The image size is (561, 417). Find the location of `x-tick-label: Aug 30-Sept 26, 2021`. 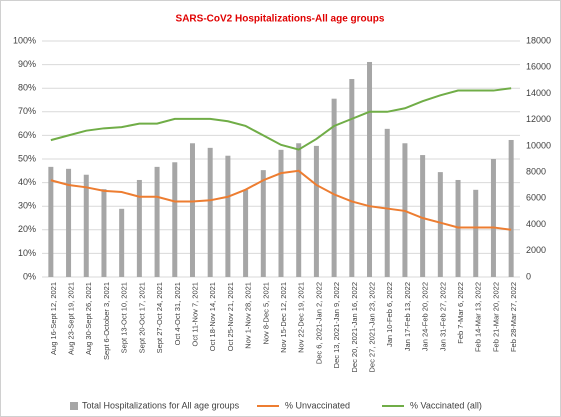

x-tick-label: Aug 30-Sept 26, 2021 is located at coordinates (88, 318).